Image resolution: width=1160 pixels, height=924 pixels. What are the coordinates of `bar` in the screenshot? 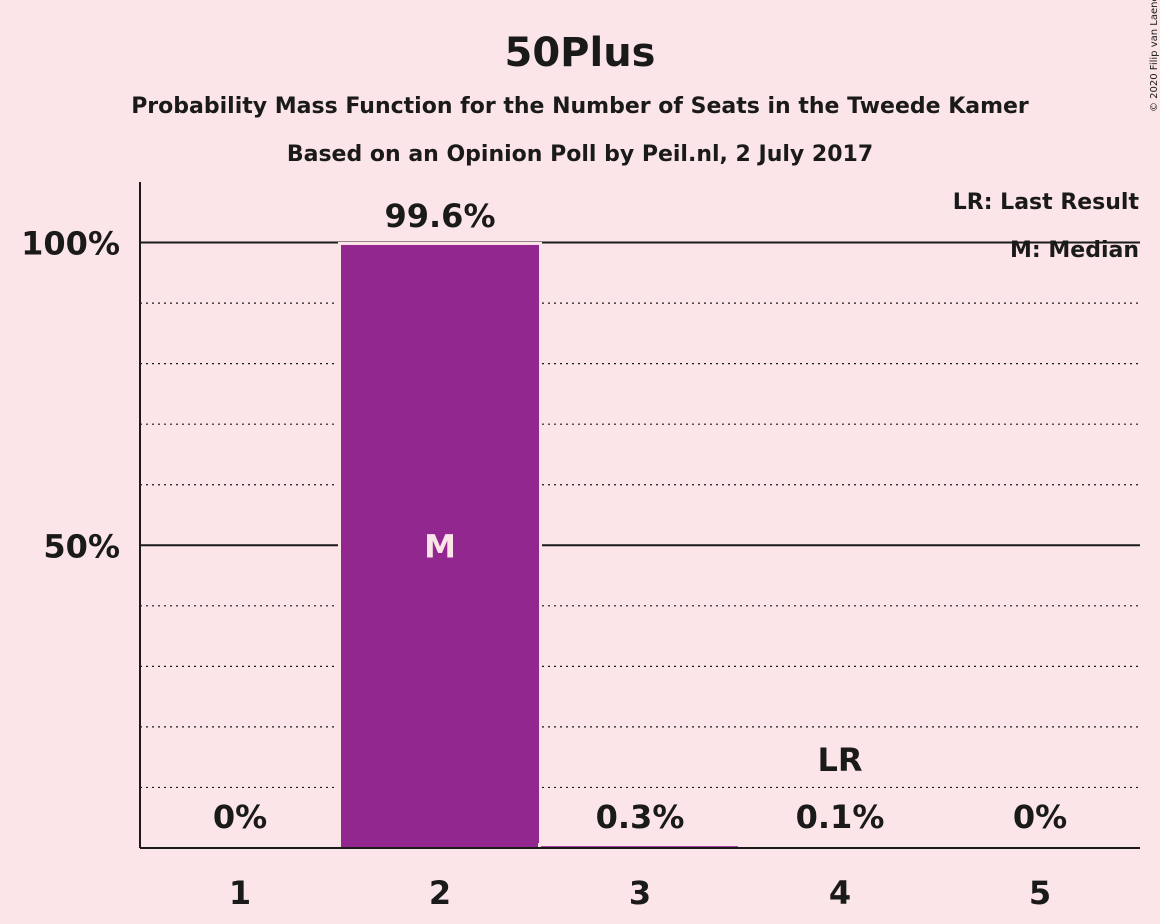 It's located at (440, 546).